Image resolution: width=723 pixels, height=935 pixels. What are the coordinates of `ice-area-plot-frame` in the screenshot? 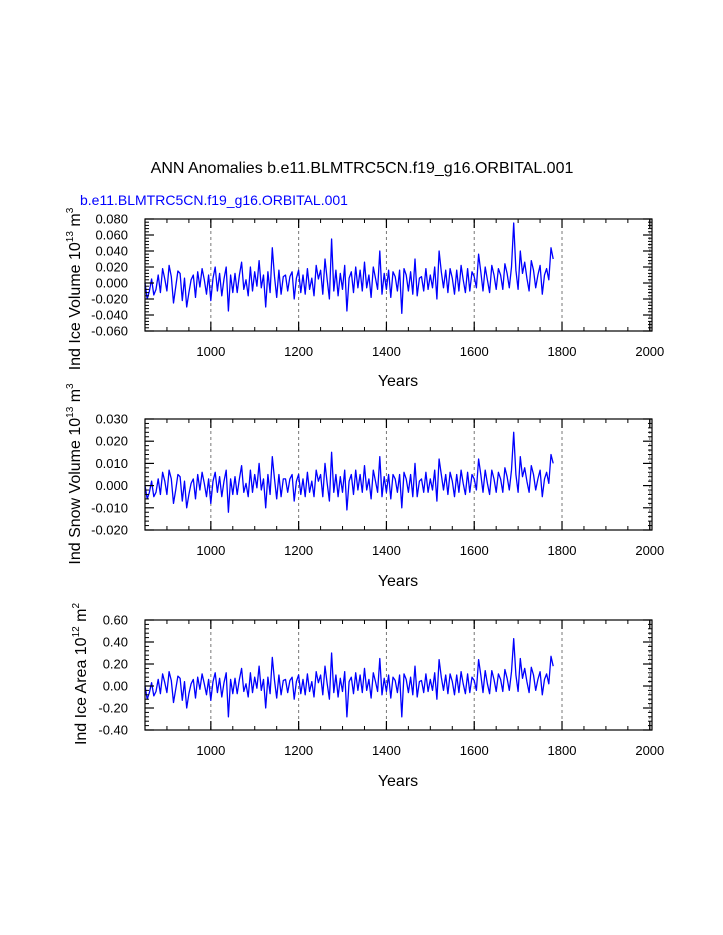 It's located at (398, 675).